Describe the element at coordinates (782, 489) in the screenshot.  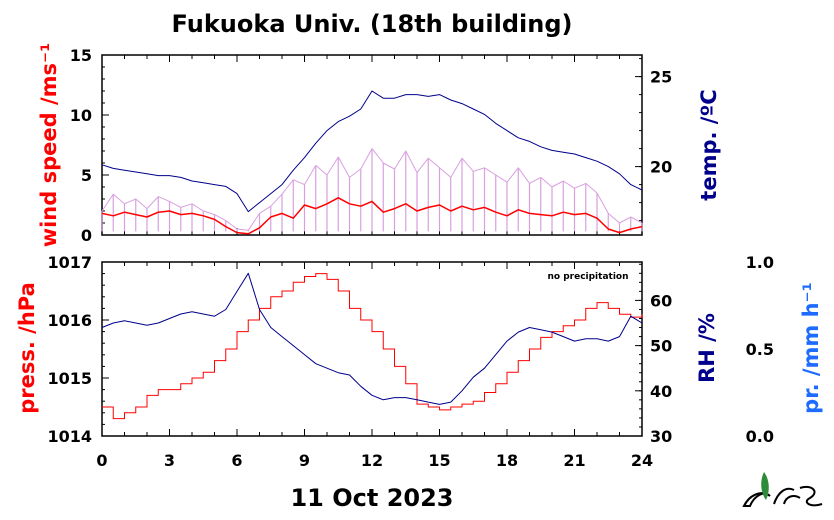
I see `logo-icon` at that location.